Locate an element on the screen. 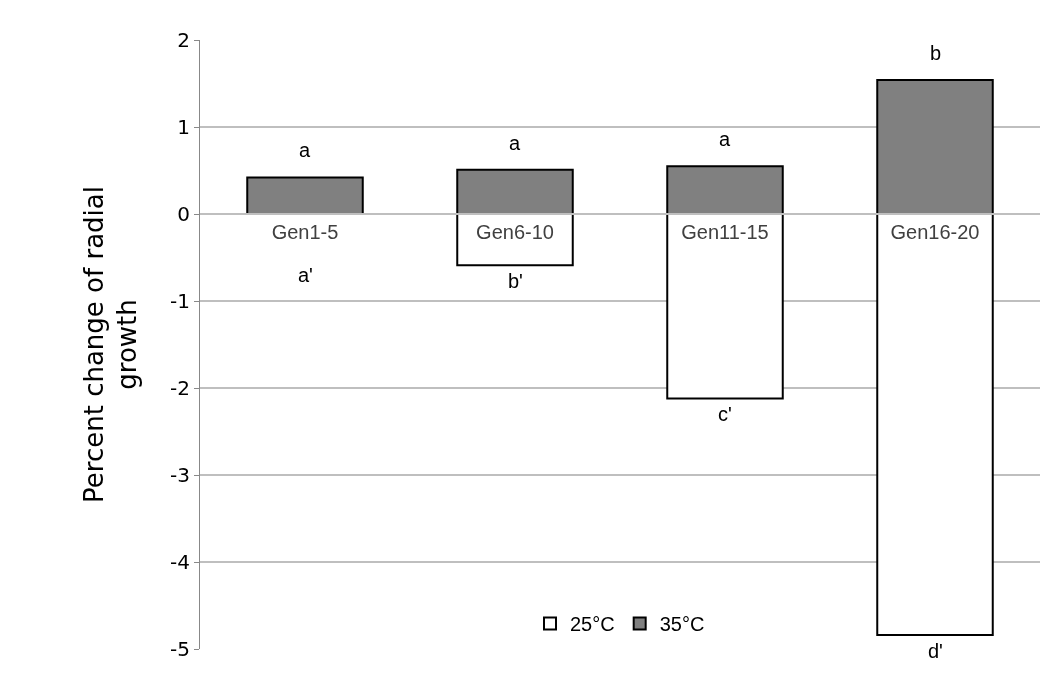 The width and height of the screenshot is (1045, 689). x-tick-label: Gen16-20 is located at coordinates (935, 231).